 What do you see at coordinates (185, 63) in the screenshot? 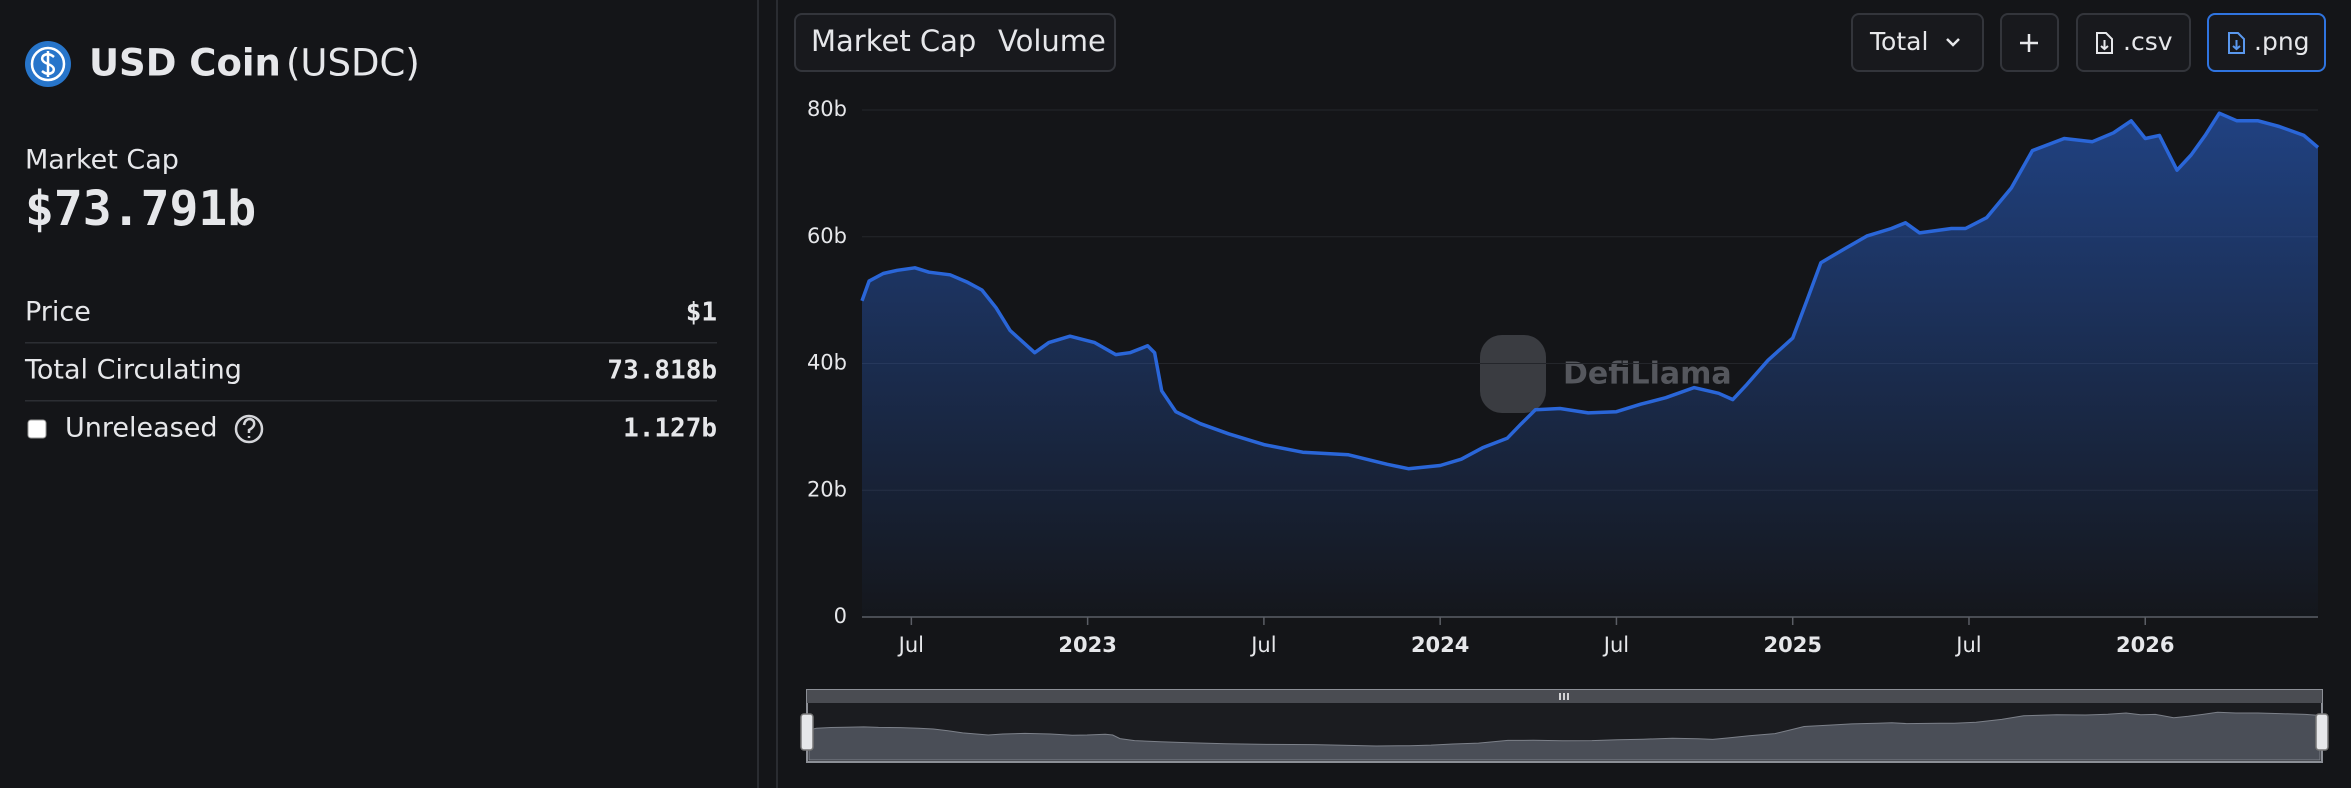
I see `coin-name: USD Coin` at bounding box center [185, 63].